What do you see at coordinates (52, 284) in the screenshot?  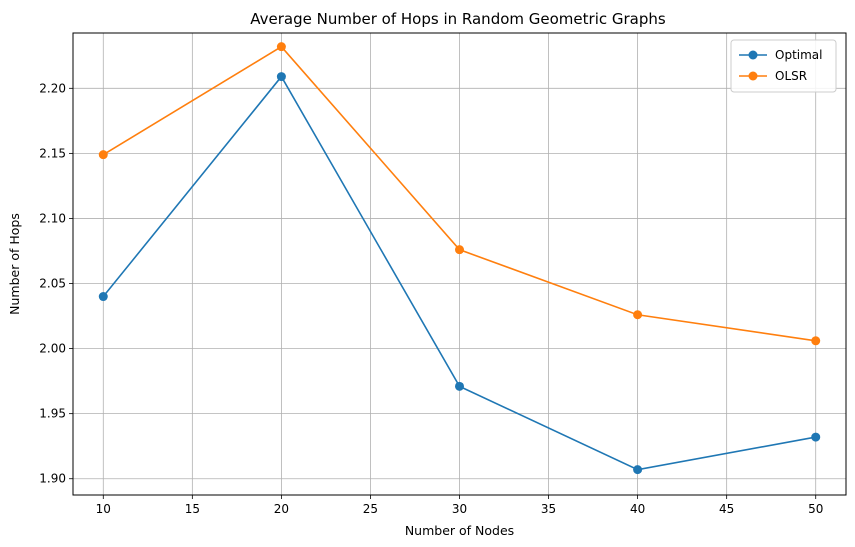 I see `y-tick-label: 2.05` at bounding box center [52, 284].